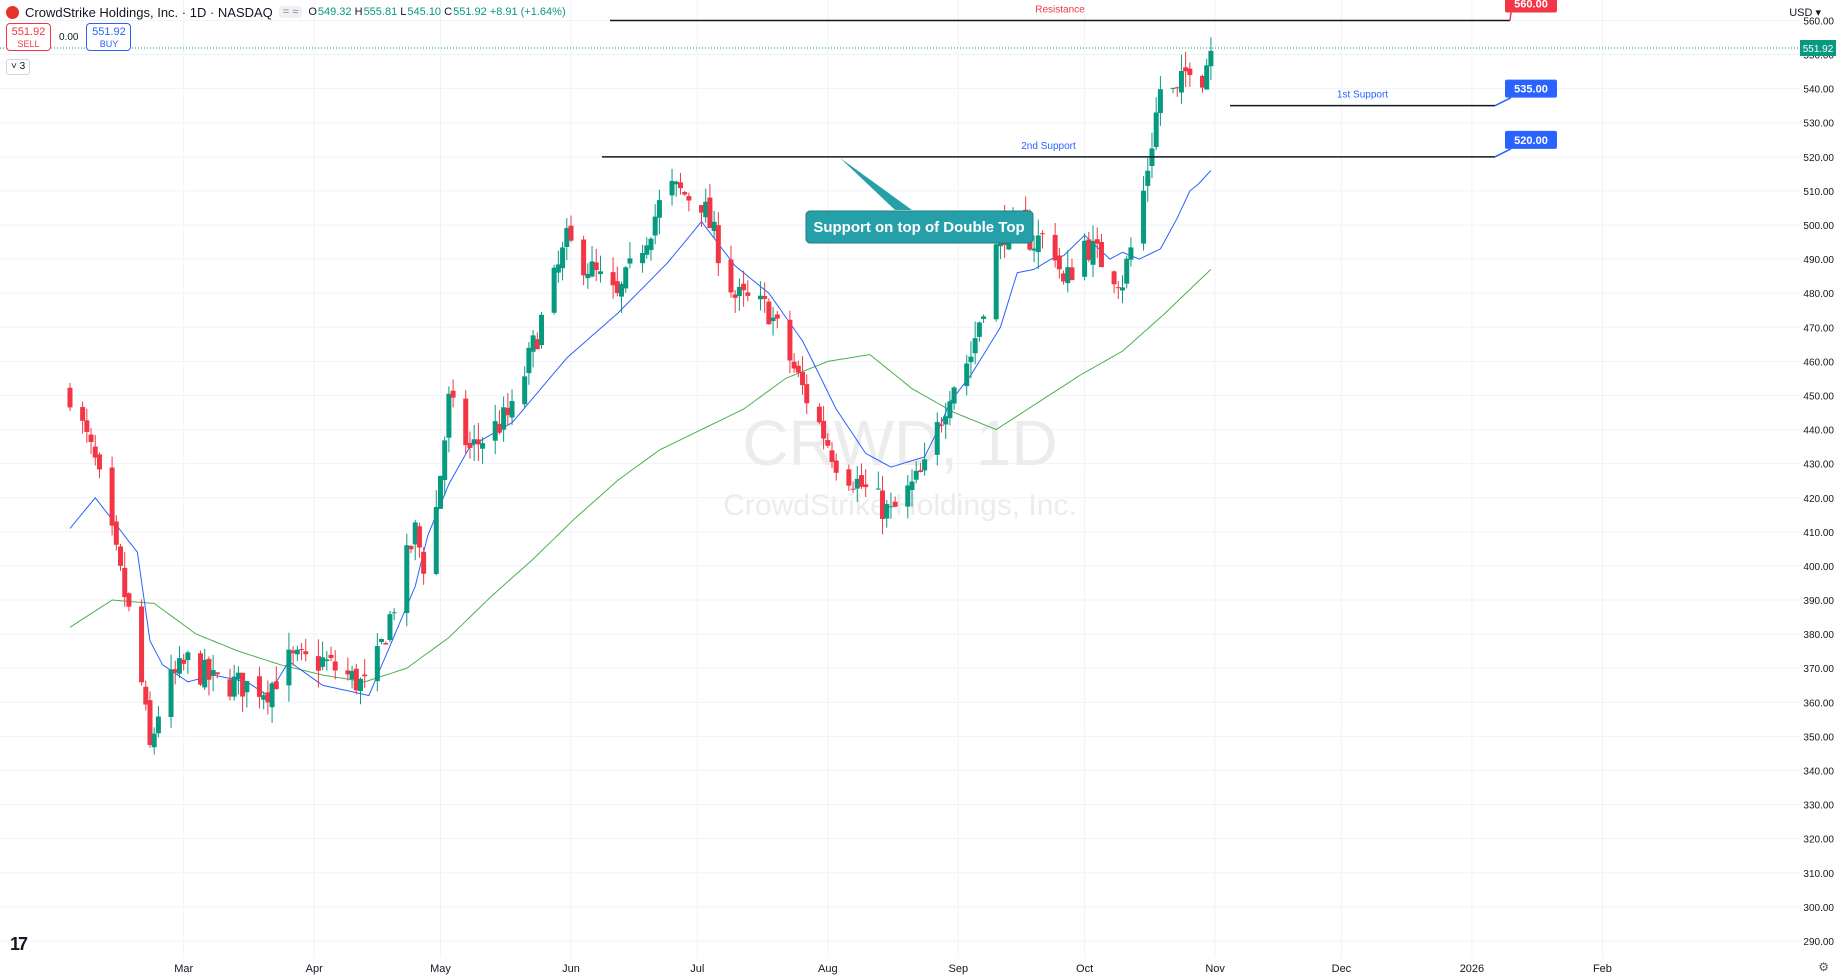 The image size is (1841, 978). I want to click on level-label: 1st Support, so click(1362, 95).